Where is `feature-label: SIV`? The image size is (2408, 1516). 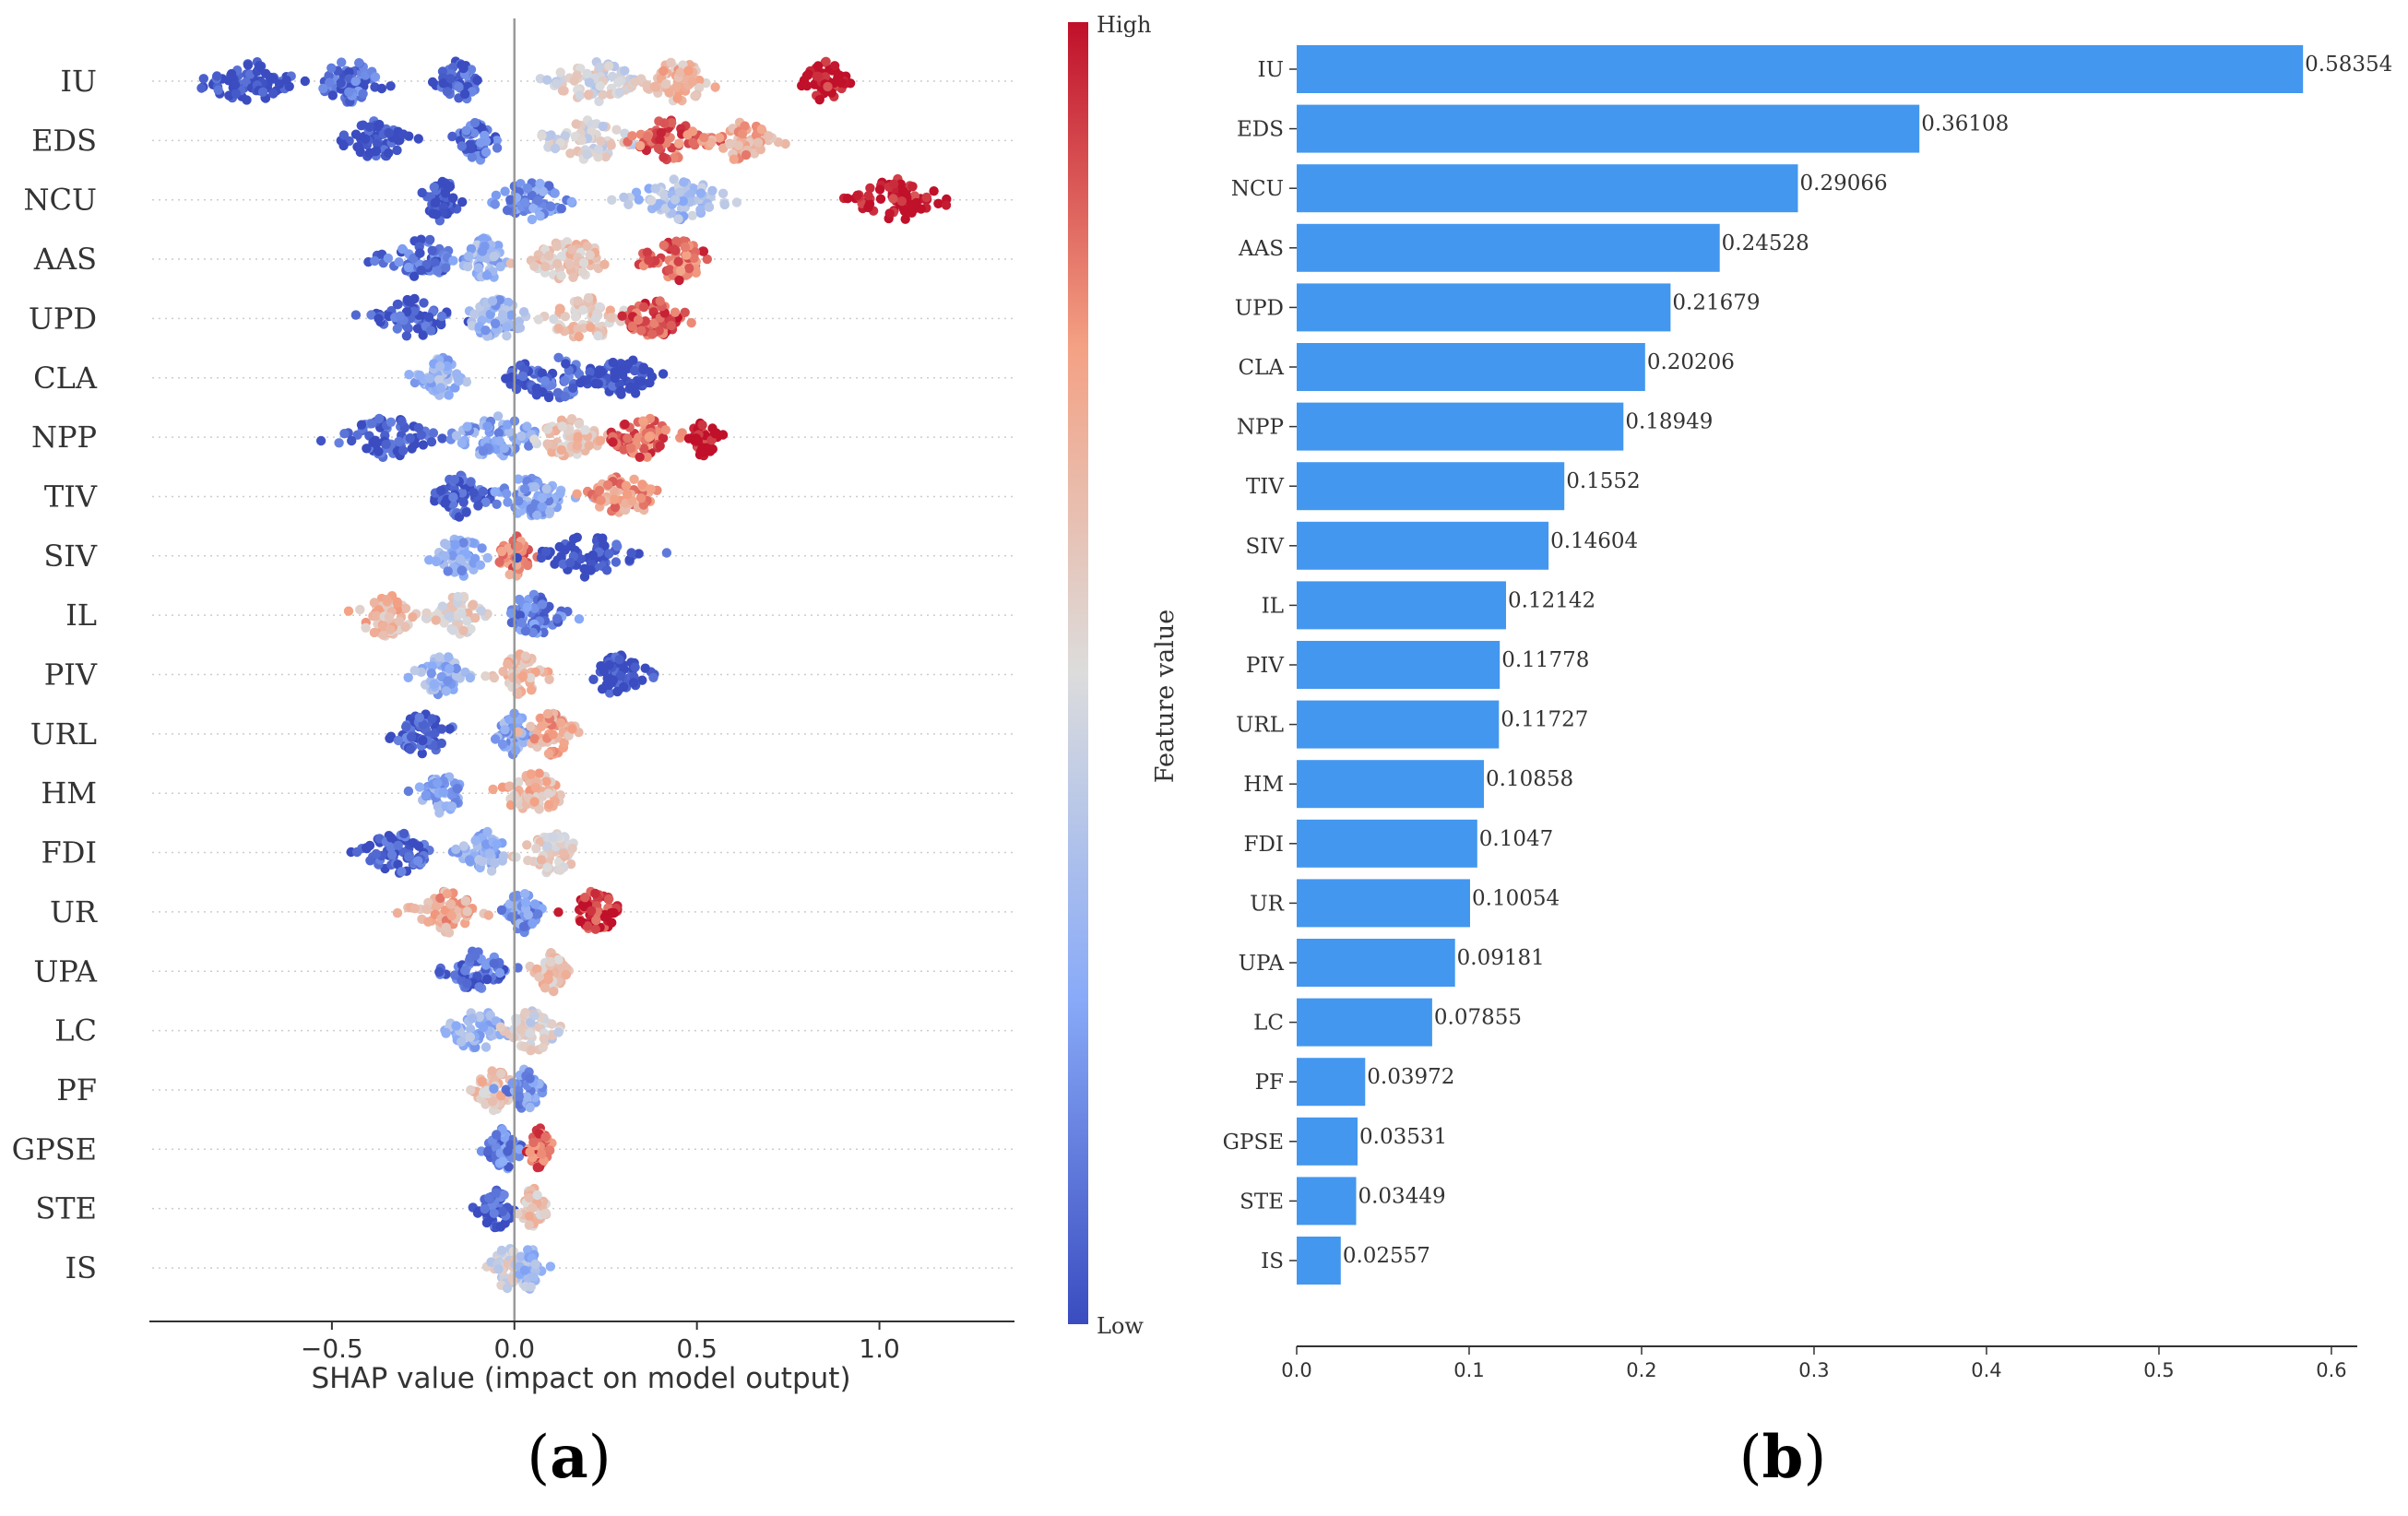 feature-label: SIV is located at coordinates (70, 557).